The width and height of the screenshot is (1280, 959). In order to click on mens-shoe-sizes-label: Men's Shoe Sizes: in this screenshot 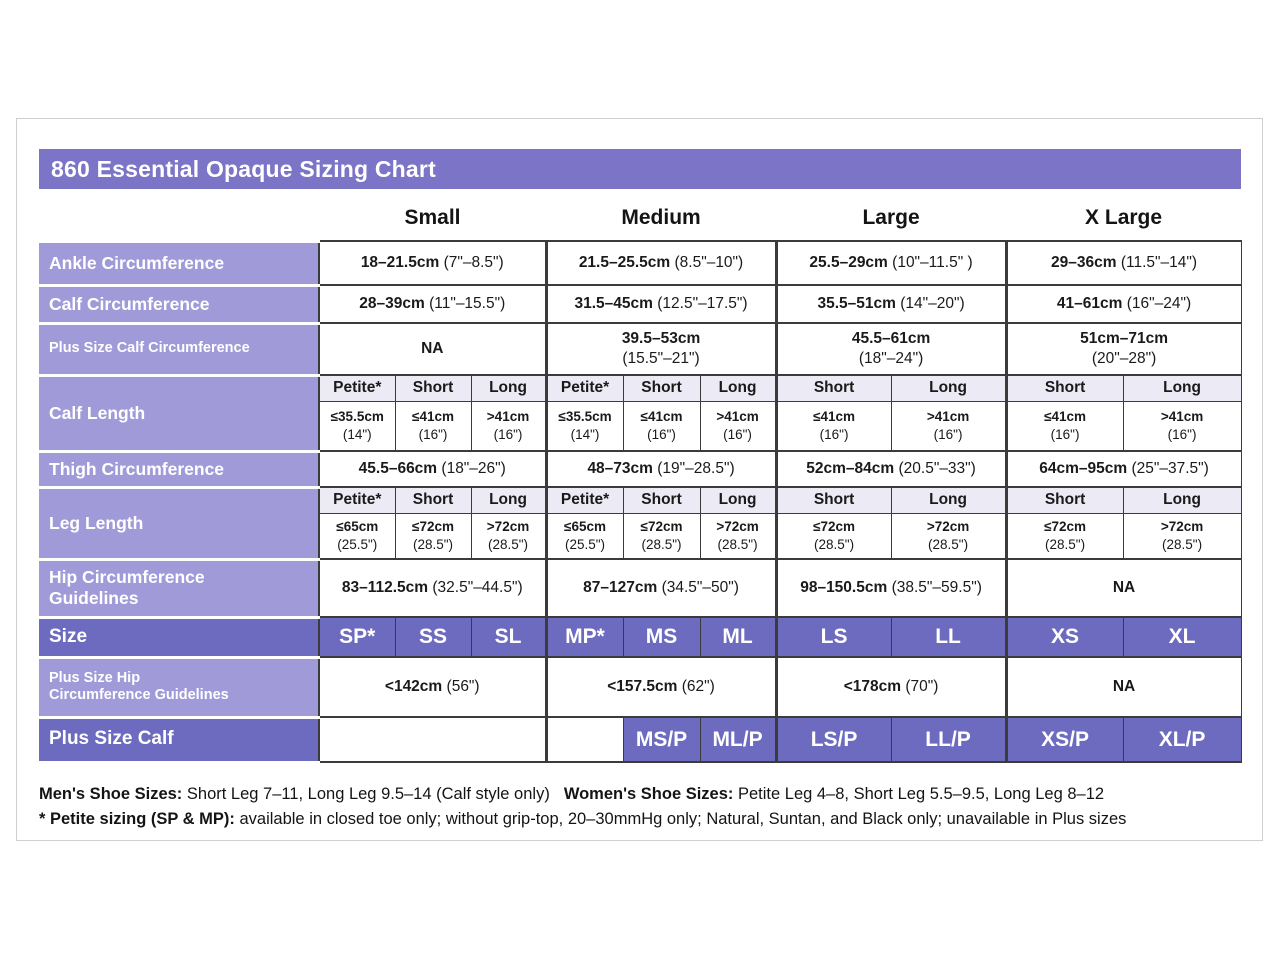, I will do `click(111, 793)`.